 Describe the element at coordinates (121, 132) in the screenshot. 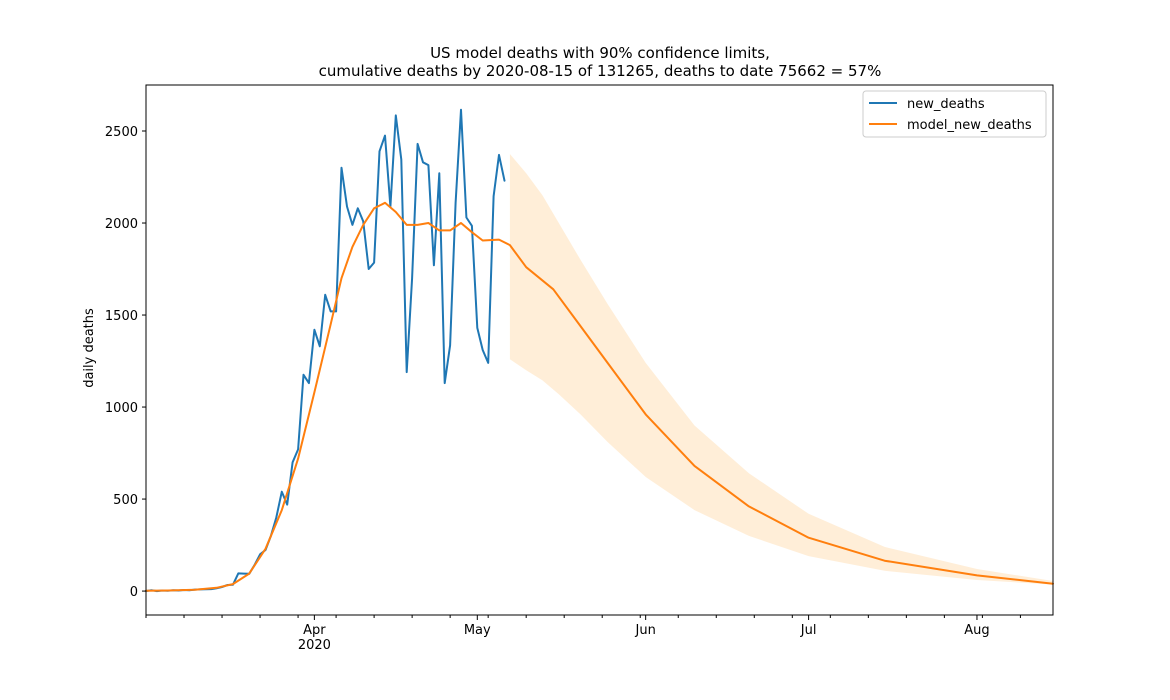

I see `y-tick-label: 2500` at that location.